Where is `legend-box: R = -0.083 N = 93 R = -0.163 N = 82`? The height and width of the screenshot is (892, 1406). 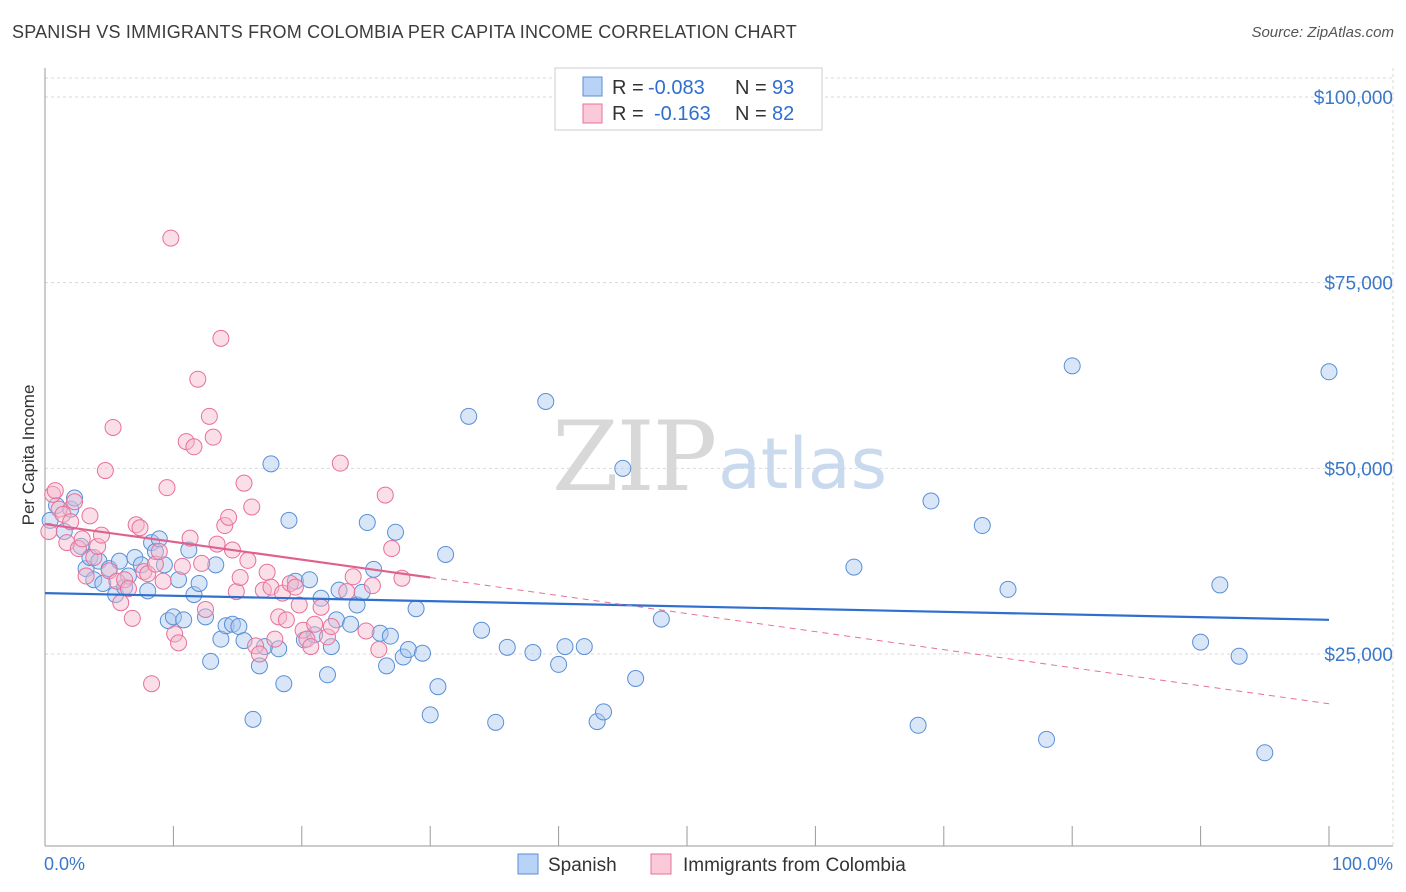
legend-box: R = -0.083 N = 93 R = -0.163 N = 82 is located at coordinates (688, 99).